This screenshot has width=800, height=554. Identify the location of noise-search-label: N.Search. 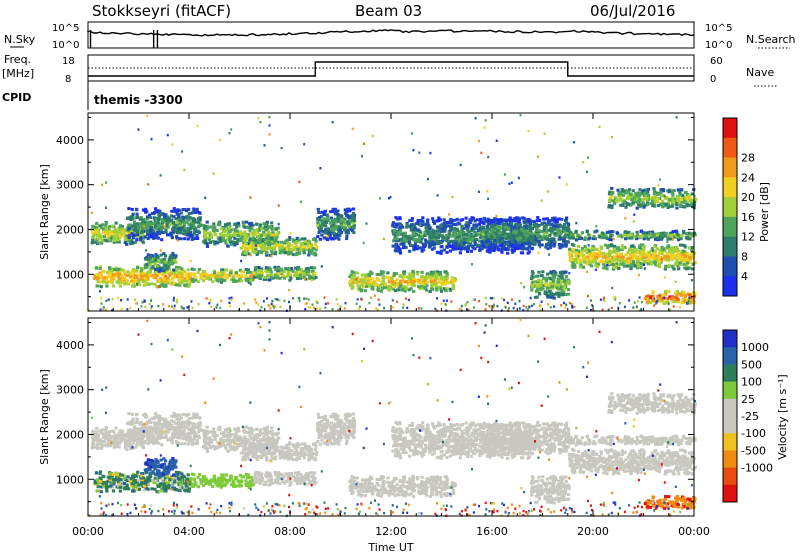
(771, 39).